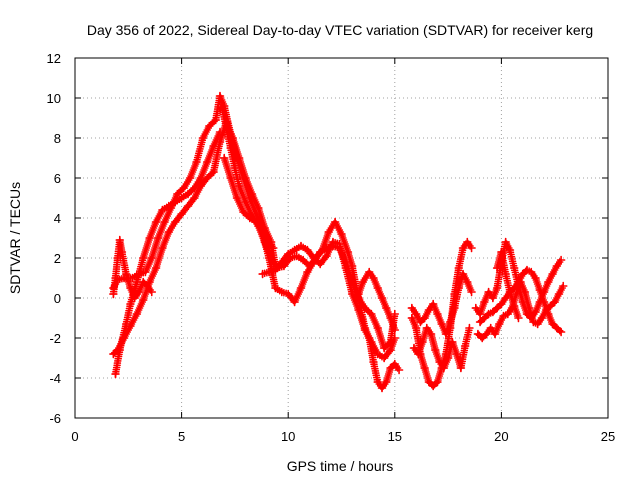 This screenshot has height=480, width=640. What do you see at coordinates (57, 218) in the screenshot?
I see `y-tick-label: 4` at bounding box center [57, 218].